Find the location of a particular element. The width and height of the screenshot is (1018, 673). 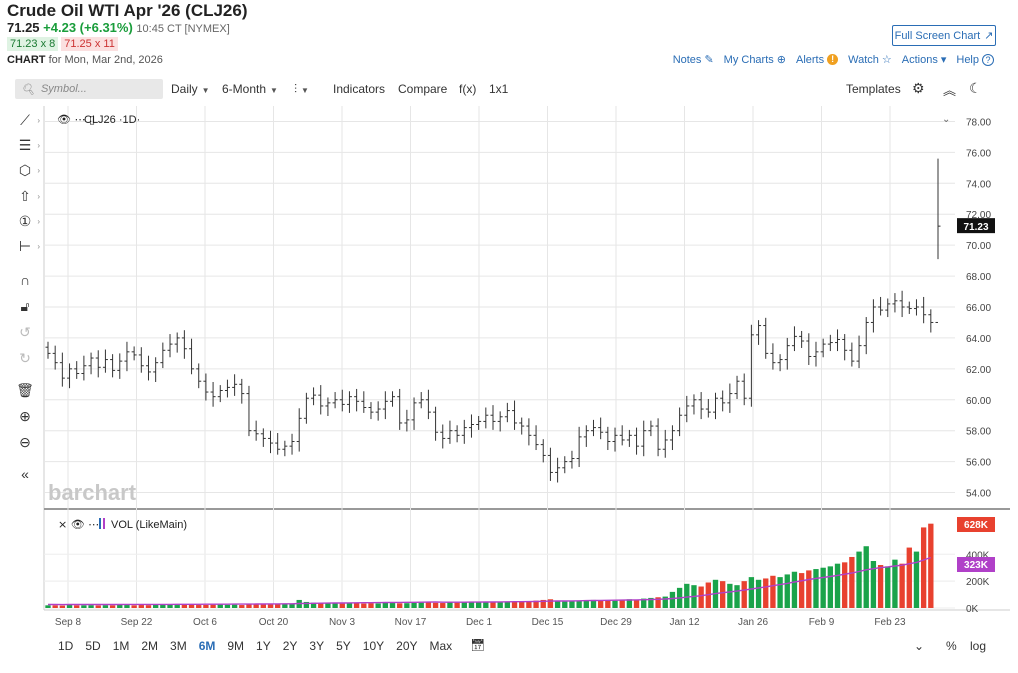

number-circle-icon: ① is located at coordinates (25, 220).